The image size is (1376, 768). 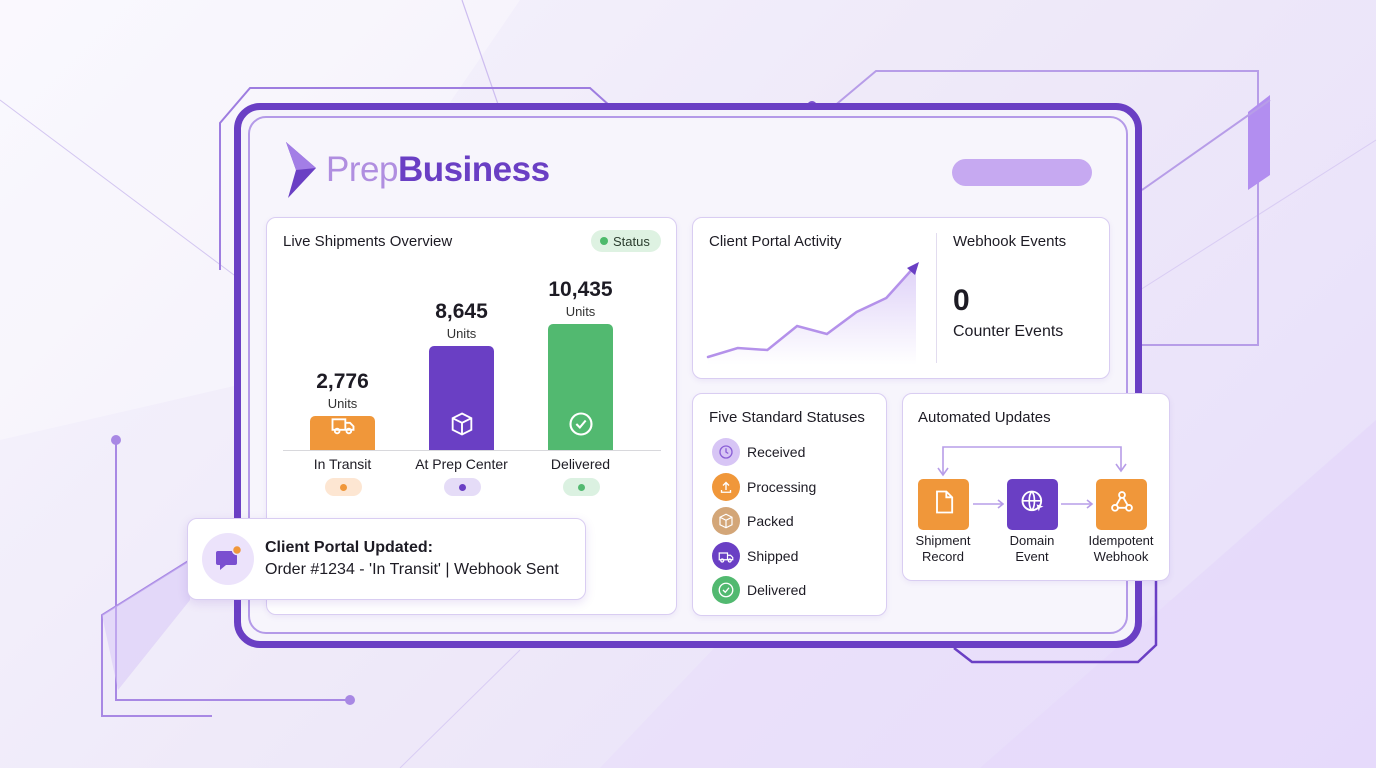 What do you see at coordinates (342, 464) in the screenshot?
I see `bar-category-label: In Transit` at bounding box center [342, 464].